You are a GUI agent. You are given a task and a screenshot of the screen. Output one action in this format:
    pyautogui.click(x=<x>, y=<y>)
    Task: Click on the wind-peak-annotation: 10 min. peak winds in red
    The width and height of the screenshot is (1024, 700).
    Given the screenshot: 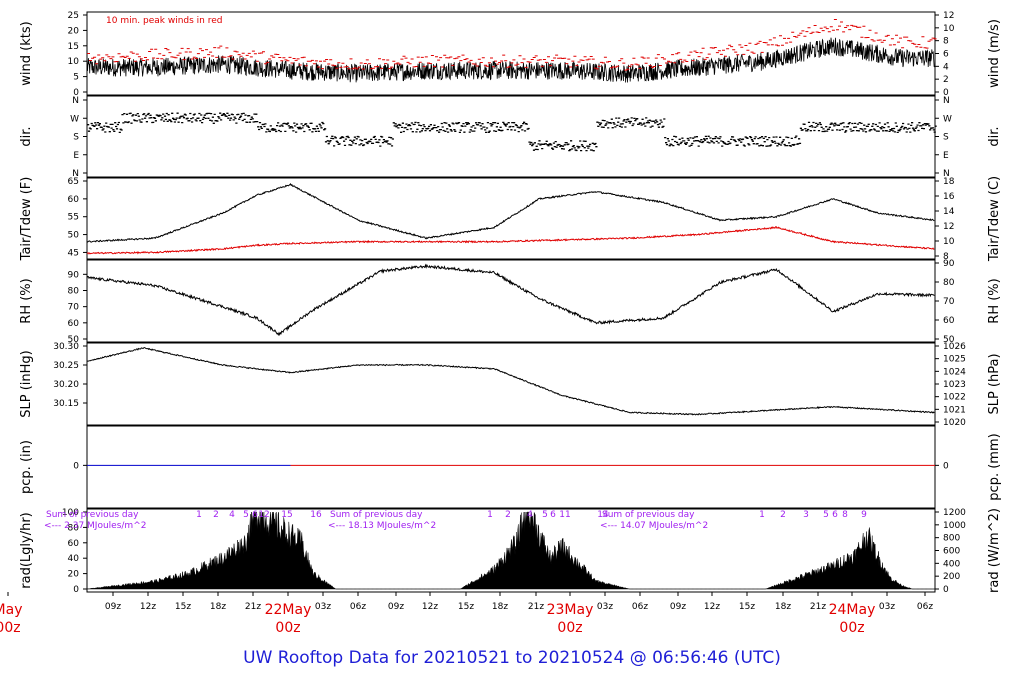 What is the action you would take?
    pyautogui.click(x=164, y=21)
    